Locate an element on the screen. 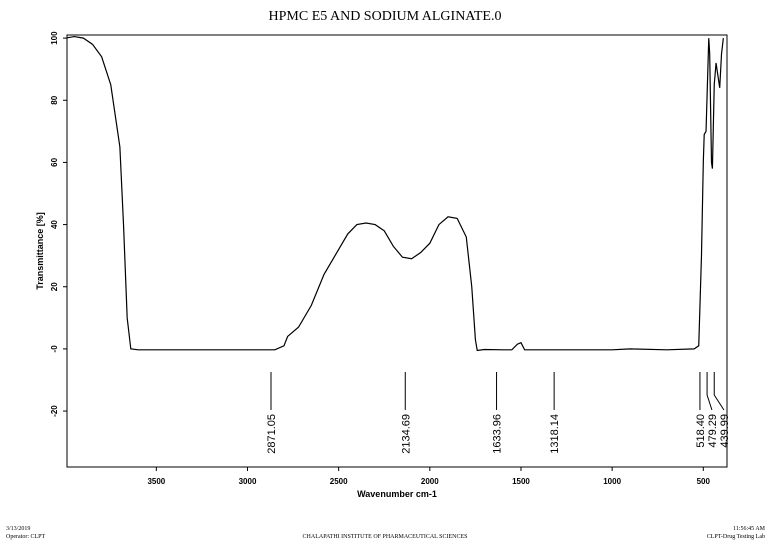 This screenshot has height=546, width=771. footer-lab: CLPT-Drug Testing Lab is located at coordinates (736, 537).